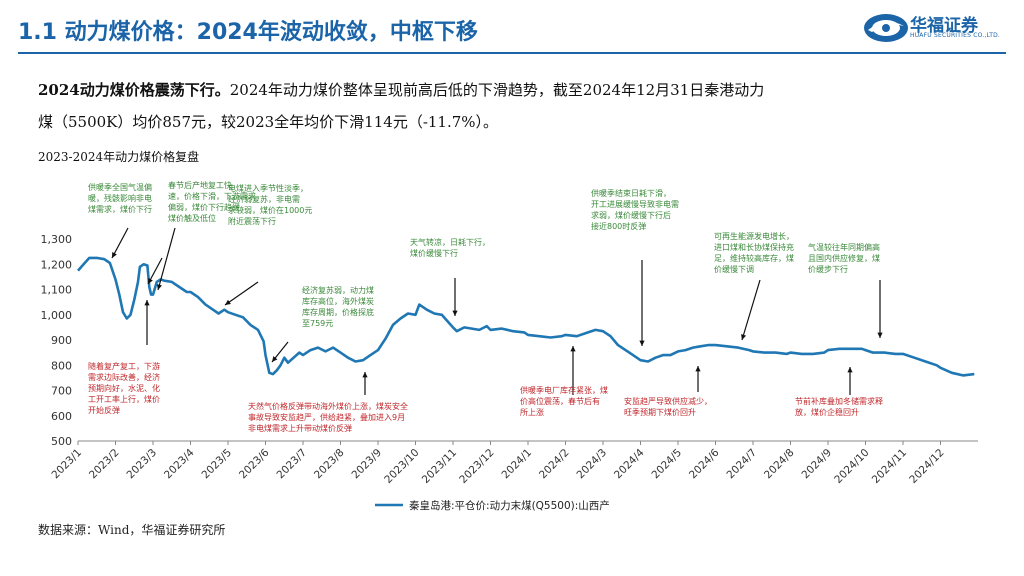  Describe the element at coordinates (179, 463) in the screenshot. I see `x-tick-label: 2023/4` at that location.